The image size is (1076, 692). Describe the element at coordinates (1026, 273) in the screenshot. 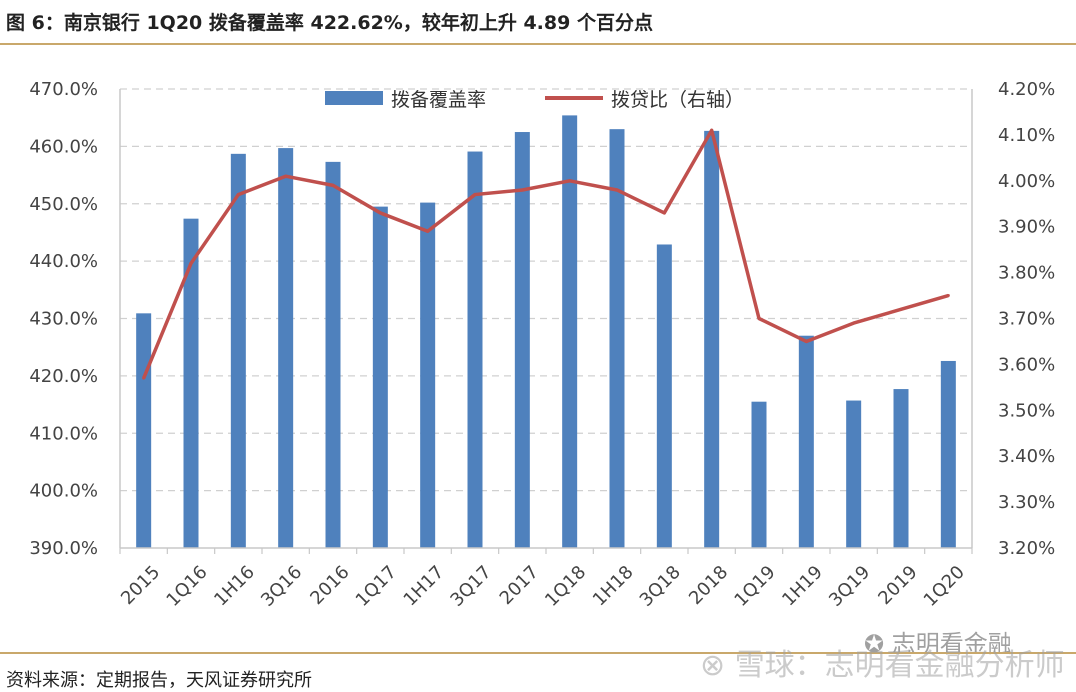

I see `right-tick-label: 3.80%` at that location.